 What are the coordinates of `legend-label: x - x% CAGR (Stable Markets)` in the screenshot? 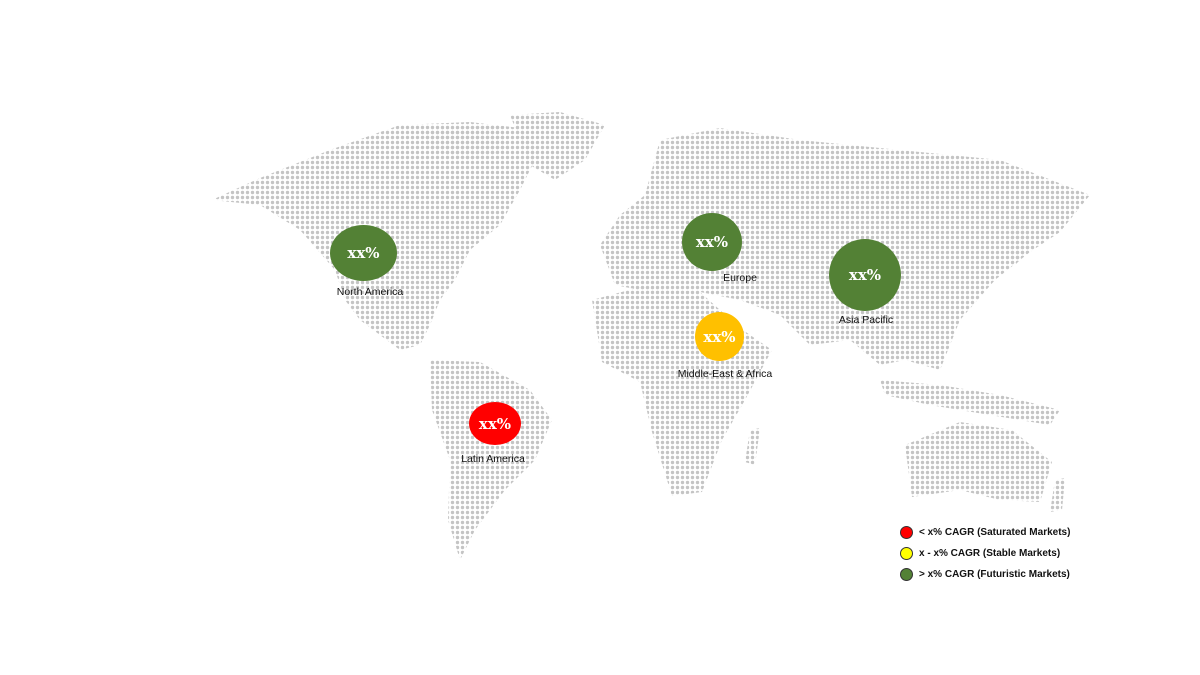 It's located at (990, 553).